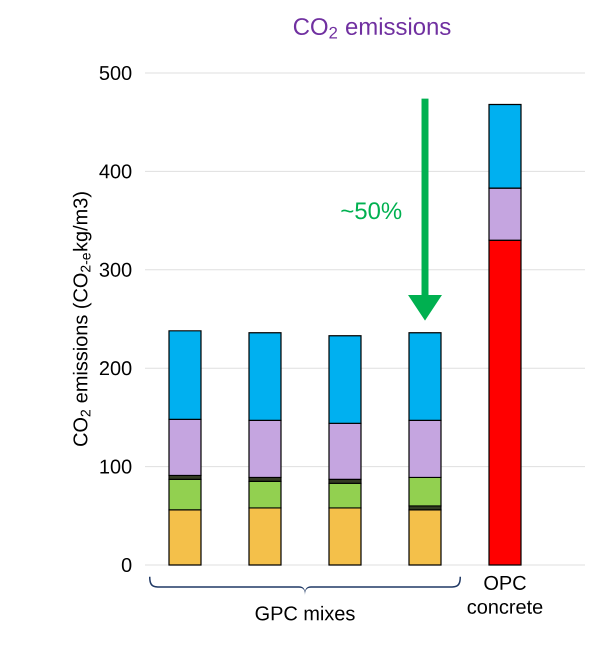 The image size is (605, 650). Describe the element at coordinates (116, 368) in the screenshot. I see `y-tick-label: 200` at that location.